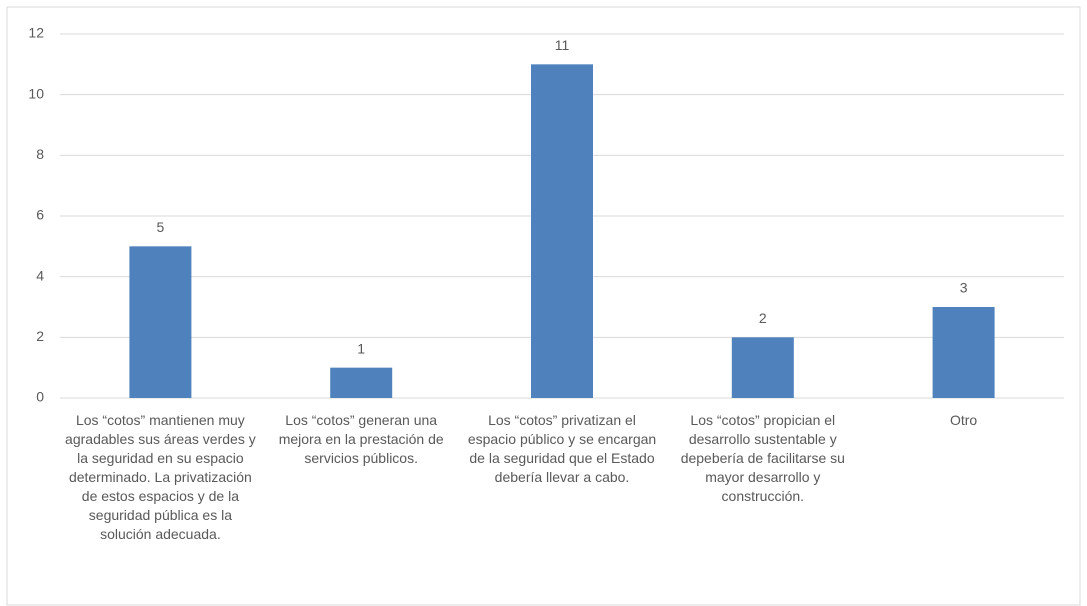 Image resolution: width=1087 pixels, height=606 pixels. I want to click on data-label: 1, so click(361, 348).